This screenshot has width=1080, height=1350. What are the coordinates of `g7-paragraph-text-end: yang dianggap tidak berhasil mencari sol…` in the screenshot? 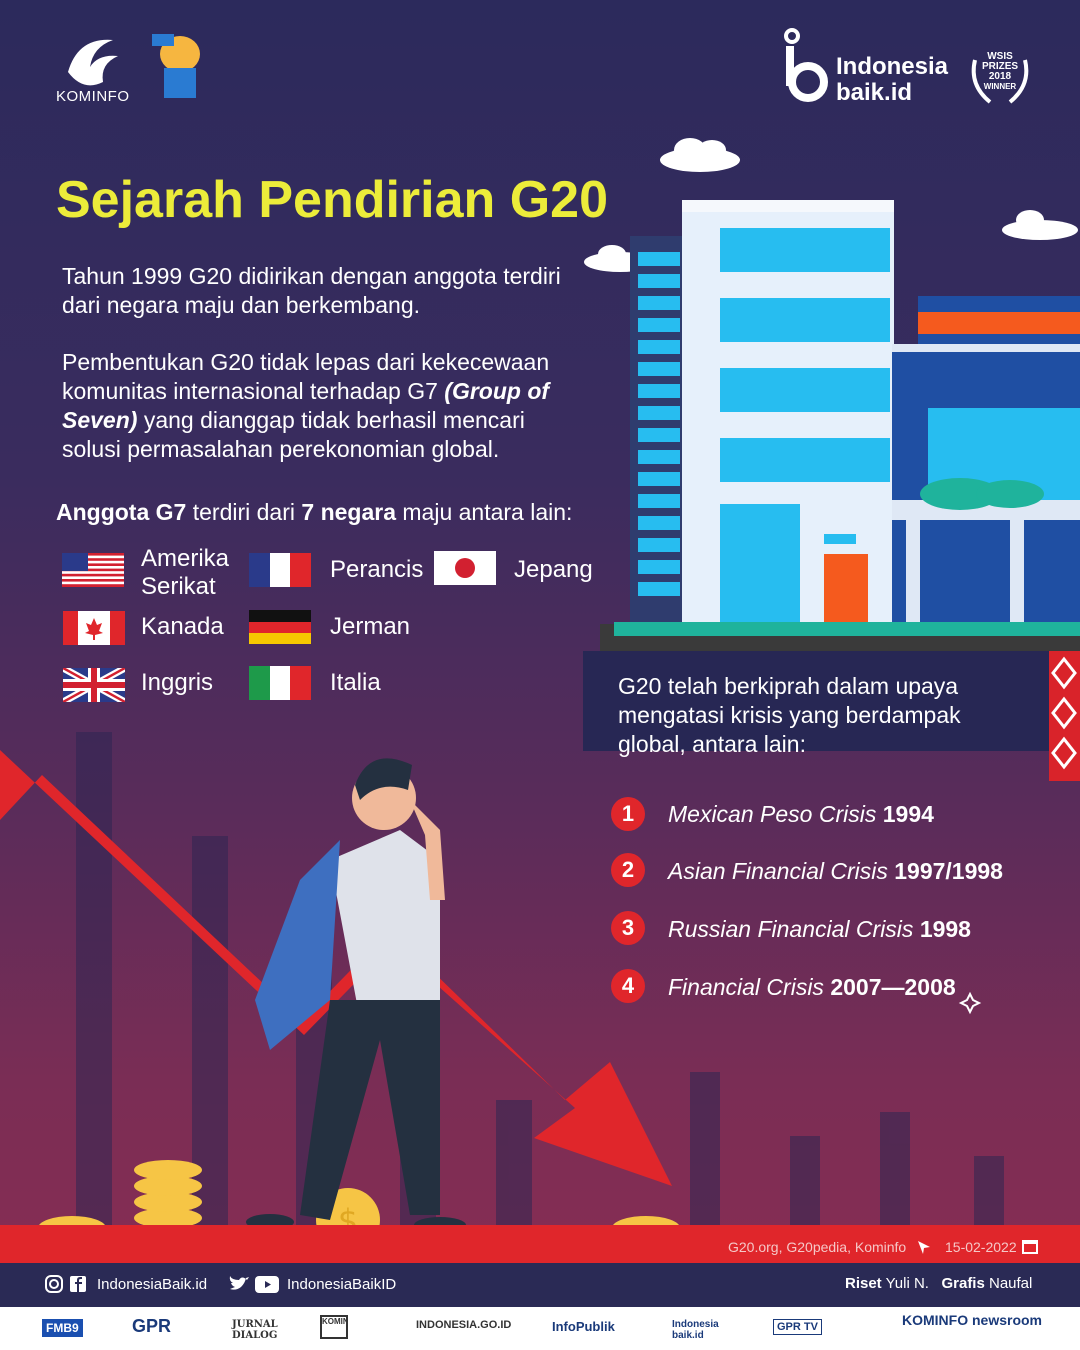 It's located at (293, 434).